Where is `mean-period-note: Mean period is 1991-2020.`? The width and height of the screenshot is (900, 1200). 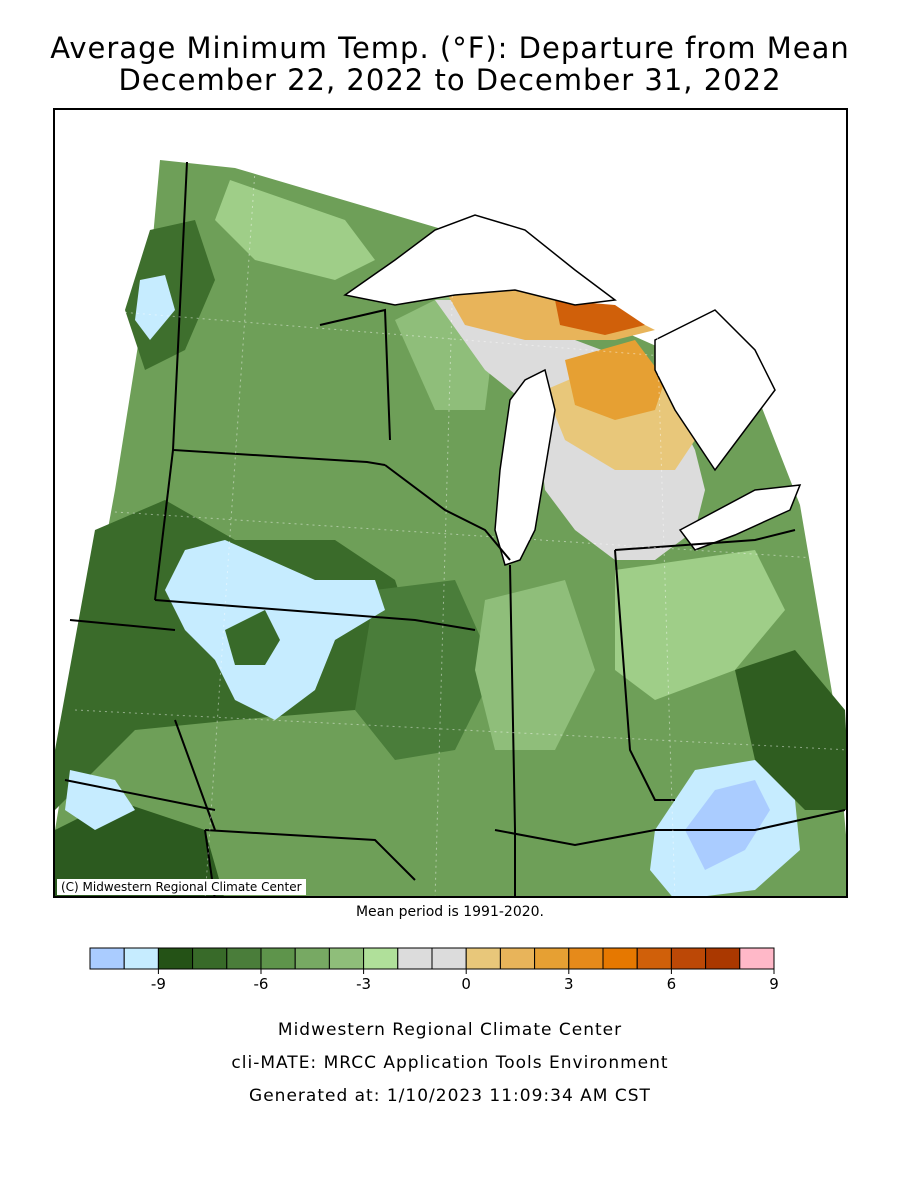
mean-period-note: Mean period is 1991-2020. is located at coordinates (450, 912).